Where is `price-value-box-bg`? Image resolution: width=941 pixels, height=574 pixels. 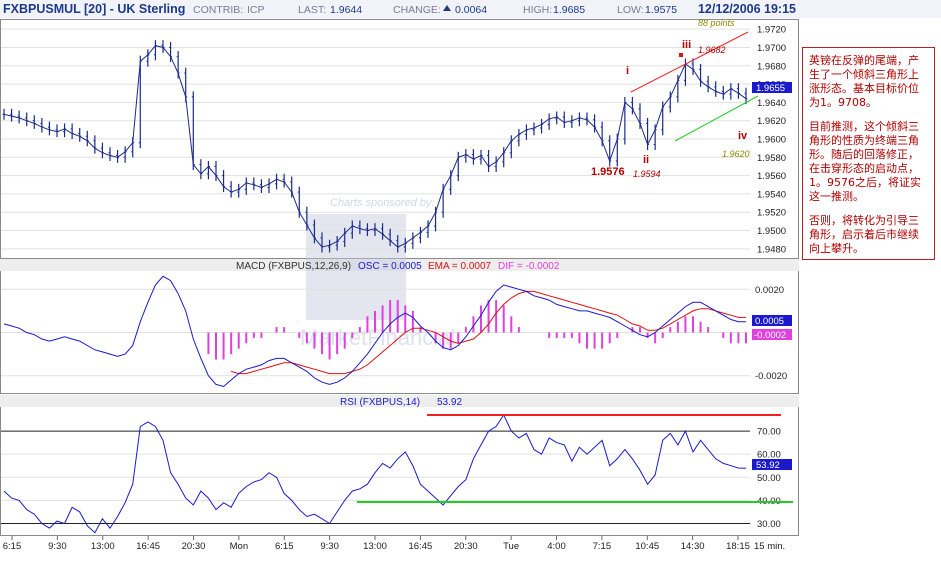 price-value-box-bg is located at coordinates (772, 87).